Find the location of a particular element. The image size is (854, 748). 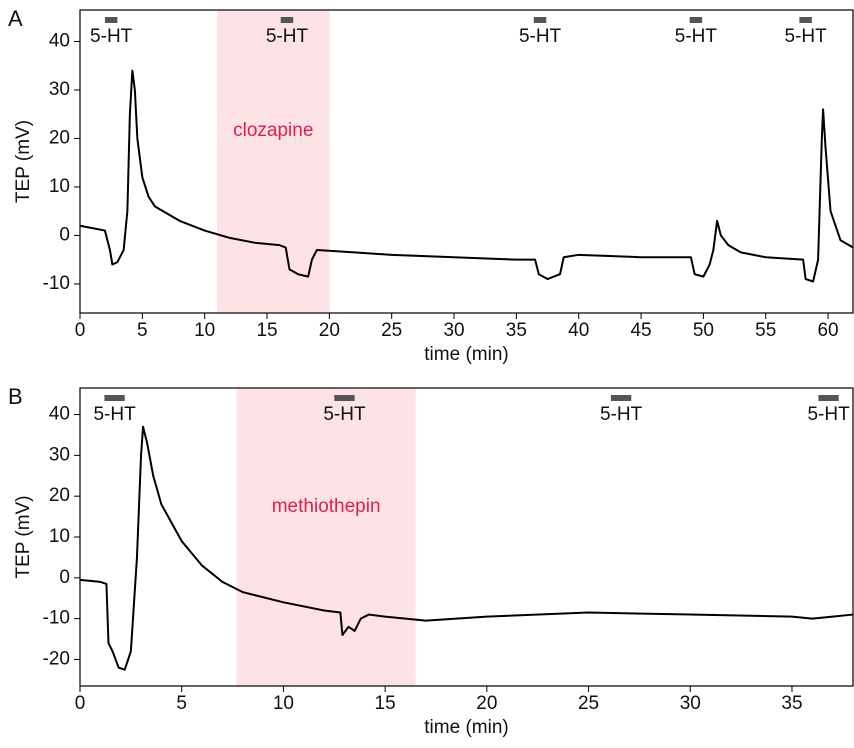

x-tick-label: 40 is located at coordinates (578, 330).